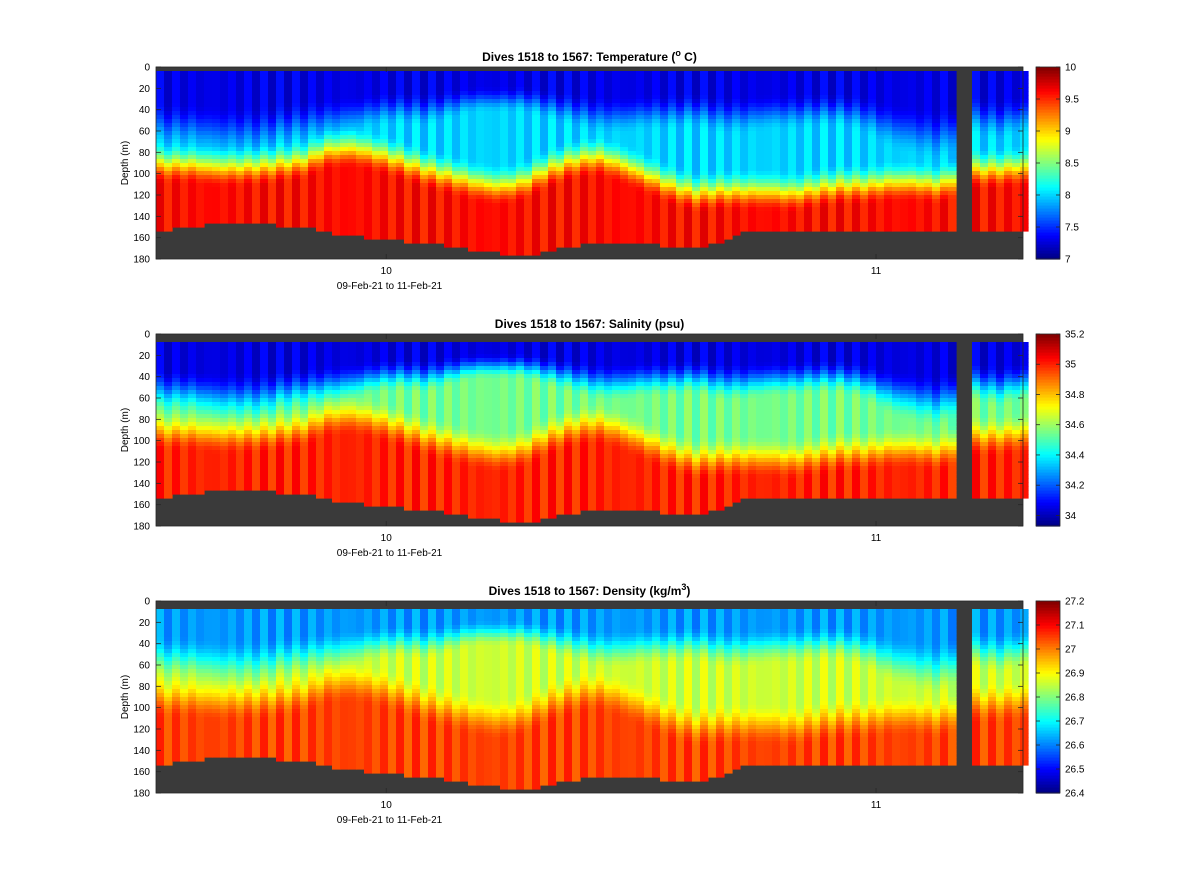  I want to click on colorbar-tick-label: 35, so click(1071, 365).